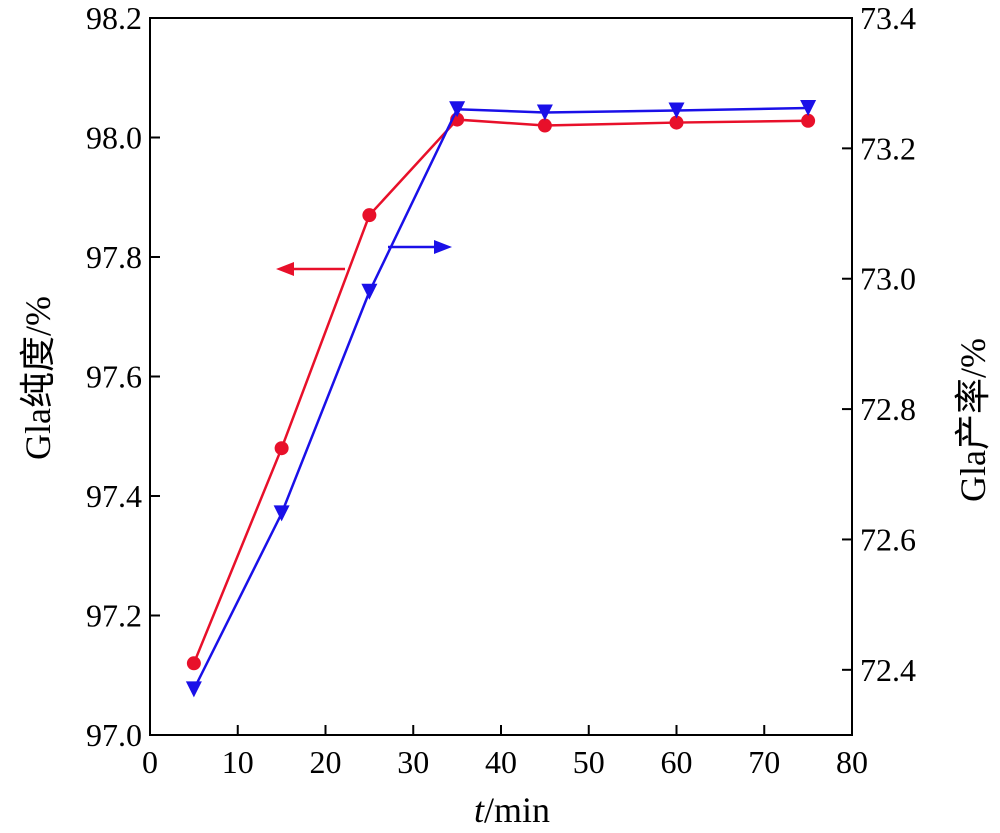 This screenshot has height=833, width=1000. What do you see at coordinates (764, 762) in the screenshot?
I see `x-tick-label: 70` at bounding box center [764, 762].